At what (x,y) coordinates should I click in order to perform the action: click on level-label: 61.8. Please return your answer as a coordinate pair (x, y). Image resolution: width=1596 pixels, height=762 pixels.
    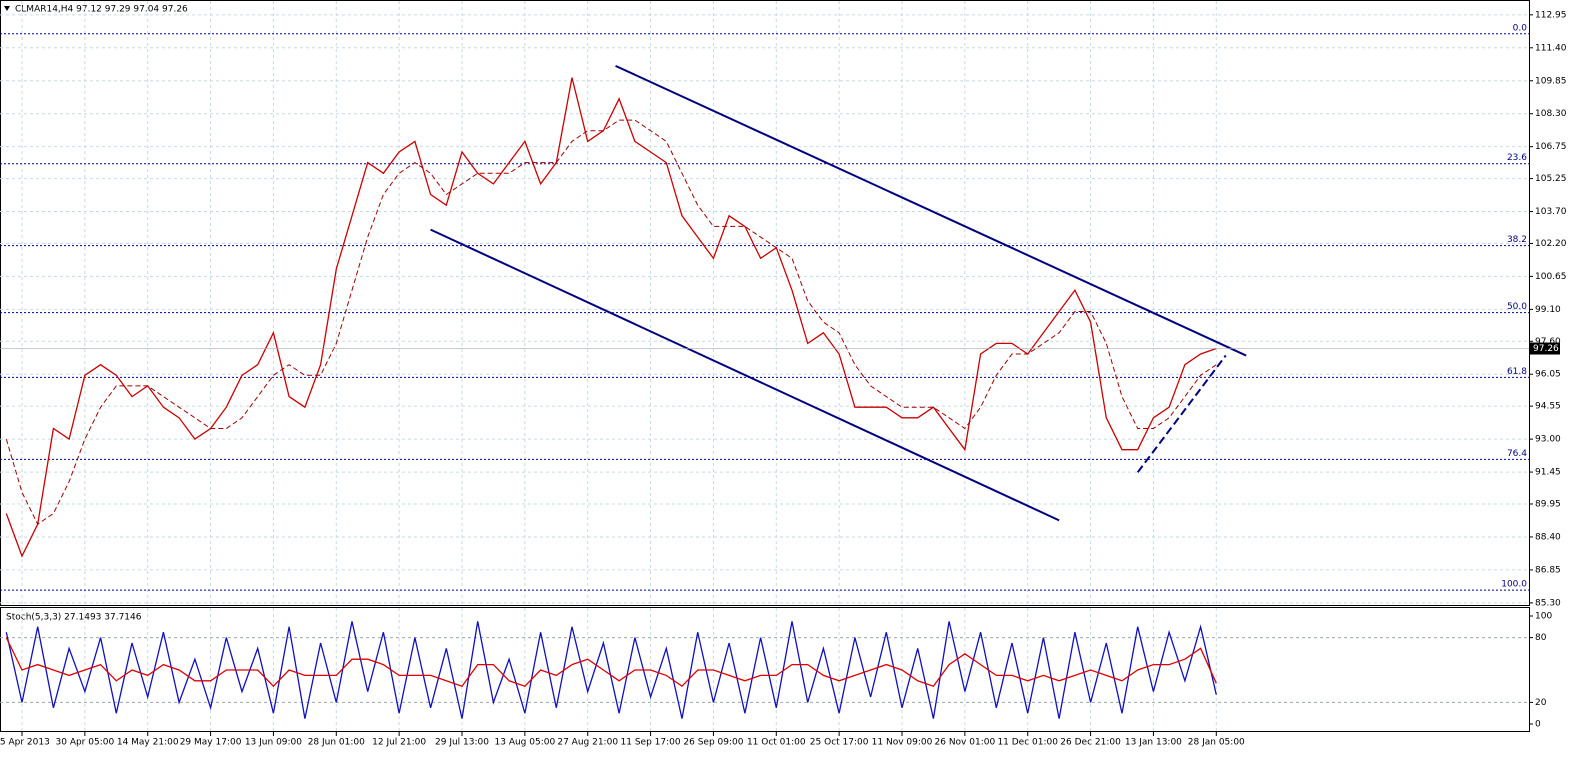
    Looking at the image, I should click on (1517, 372).